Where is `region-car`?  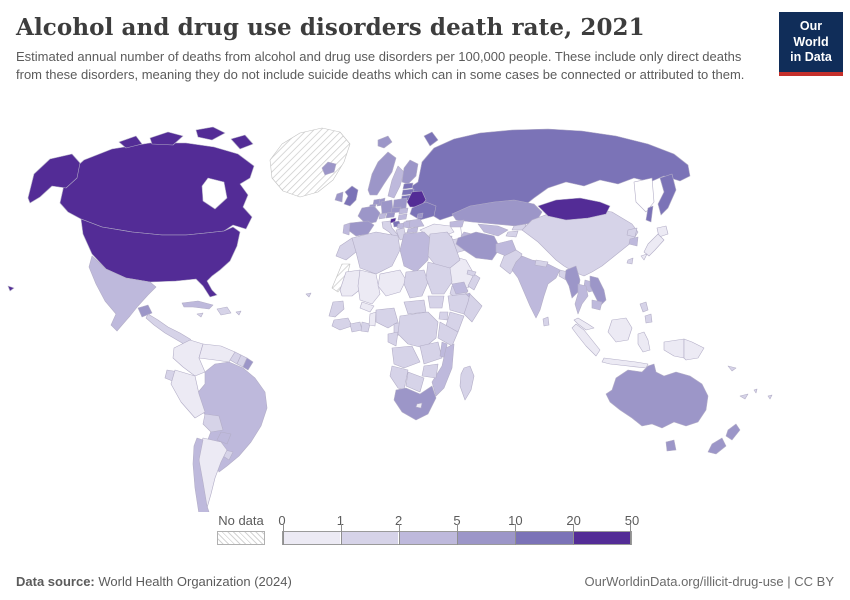 region-car is located at coordinates (415, 307).